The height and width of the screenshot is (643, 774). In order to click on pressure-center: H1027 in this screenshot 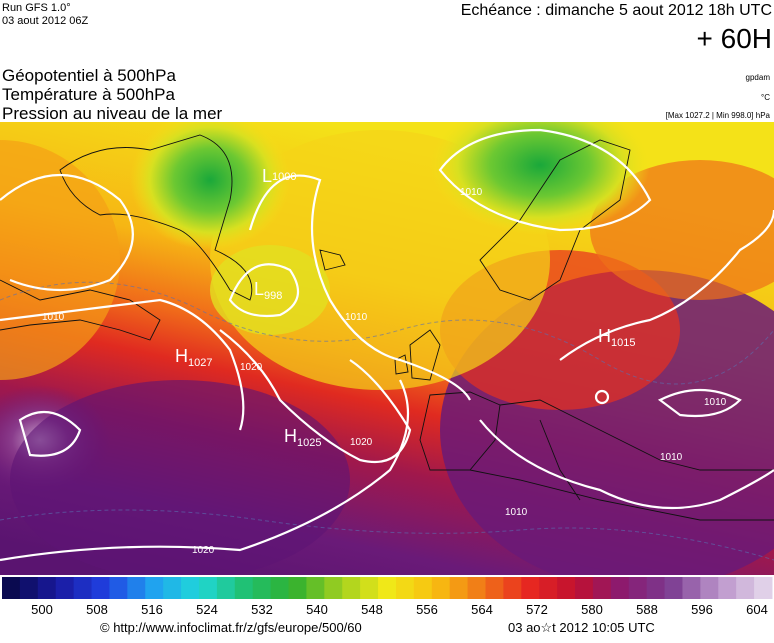, I will do `click(193, 357)`.